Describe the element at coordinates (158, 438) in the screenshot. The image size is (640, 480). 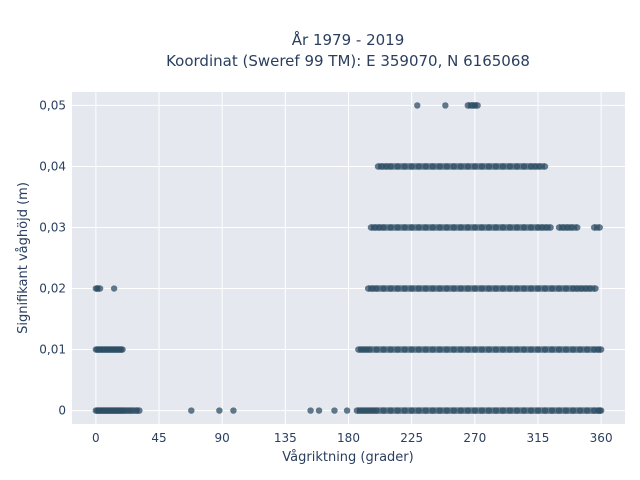
I see `x-tick-label: 45` at that location.